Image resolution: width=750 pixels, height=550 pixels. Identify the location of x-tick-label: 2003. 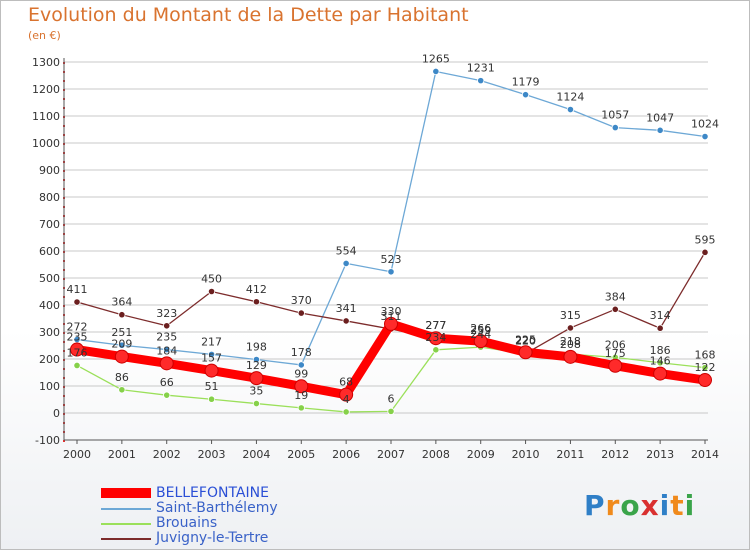
(212, 454).